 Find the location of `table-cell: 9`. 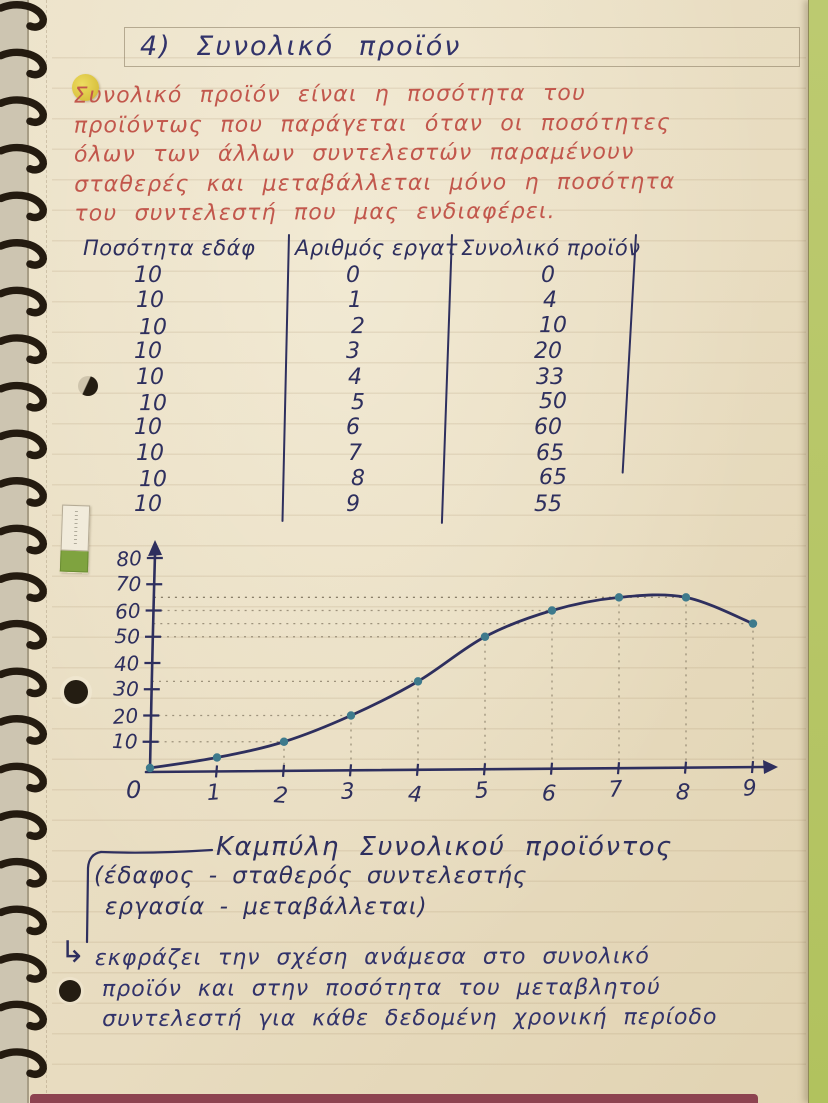

table-cell: 9 is located at coordinates (353, 504).